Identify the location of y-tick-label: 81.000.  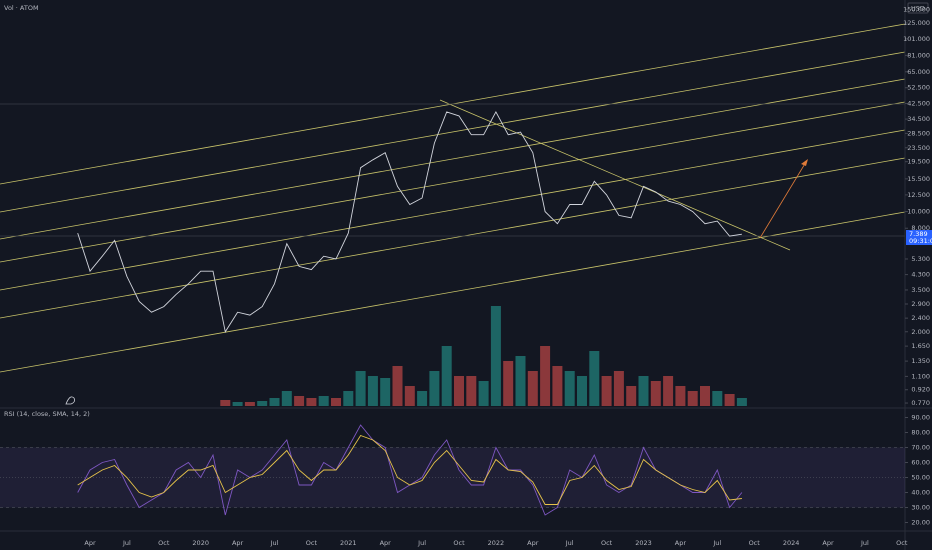
(918, 55).